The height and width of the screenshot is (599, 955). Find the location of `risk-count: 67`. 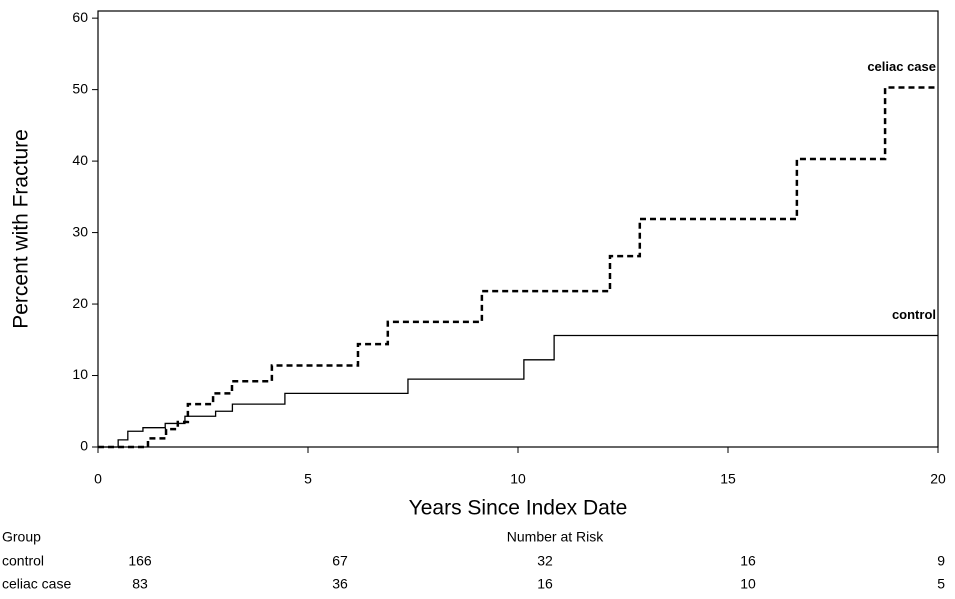

risk-count: 67 is located at coordinates (340, 561).